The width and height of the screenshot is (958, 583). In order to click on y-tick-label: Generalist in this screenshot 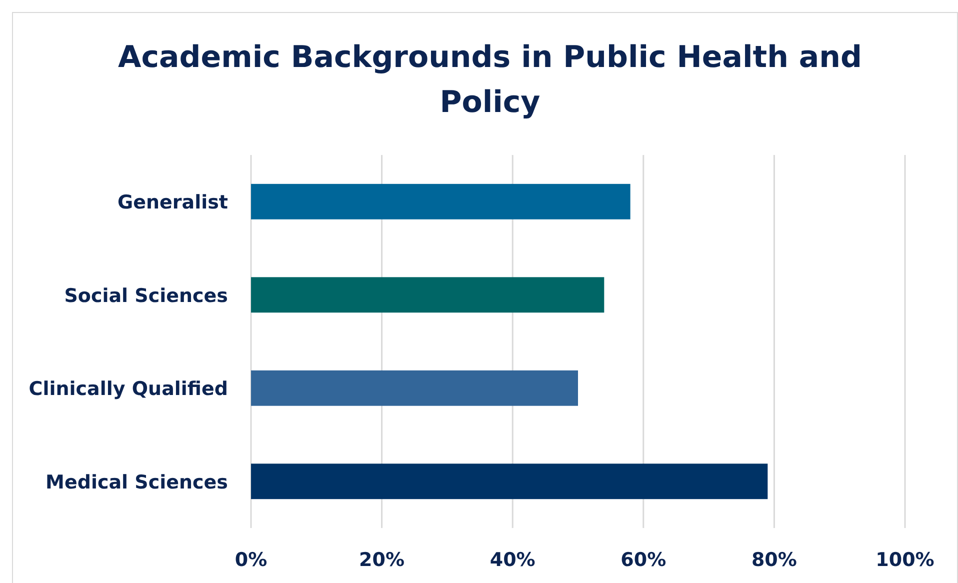, I will do `click(172, 203)`.